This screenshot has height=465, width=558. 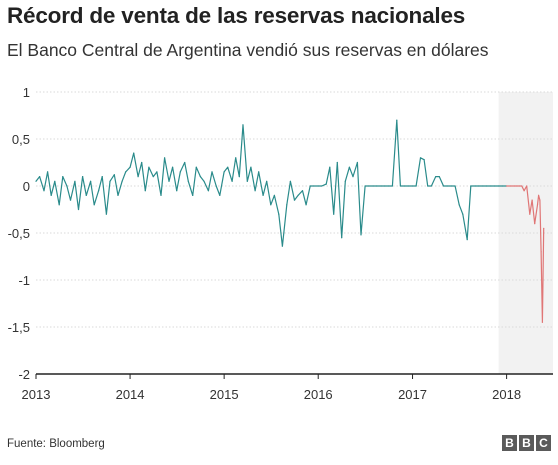 What do you see at coordinates (26, 92) in the screenshot?
I see `y-tick-label: 1` at bounding box center [26, 92].